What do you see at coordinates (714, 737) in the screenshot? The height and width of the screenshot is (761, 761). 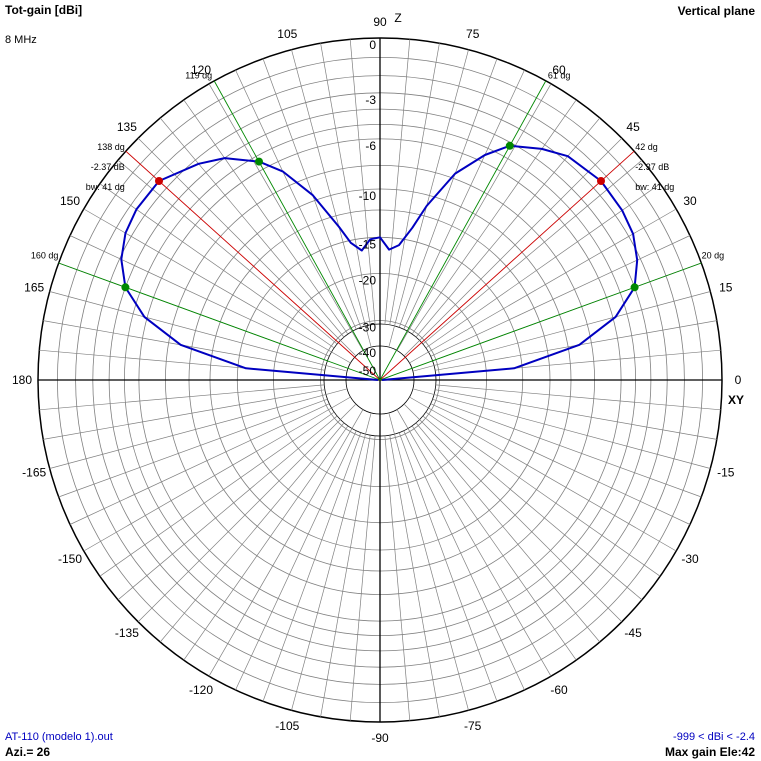 I see `range-label: -999 < dBi < -2.4` at bounding box center [714, 737].